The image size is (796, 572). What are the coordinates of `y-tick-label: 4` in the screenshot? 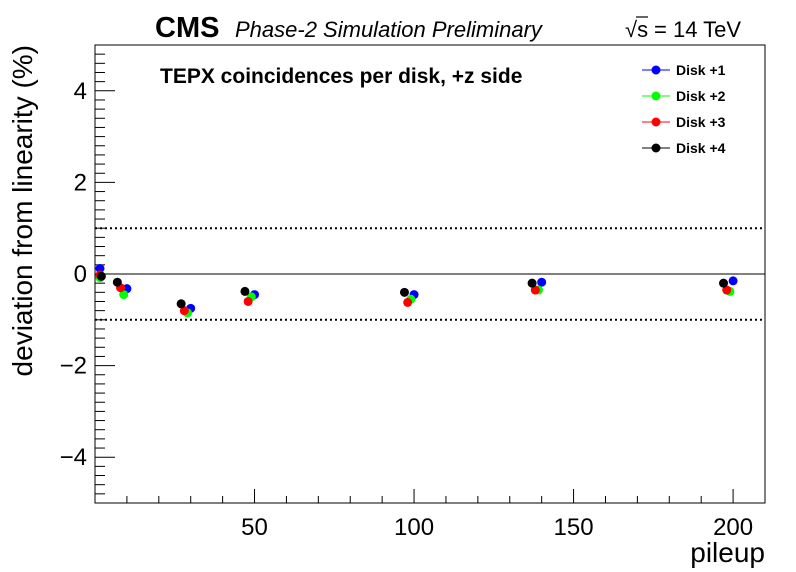 It's located at (80, 91).